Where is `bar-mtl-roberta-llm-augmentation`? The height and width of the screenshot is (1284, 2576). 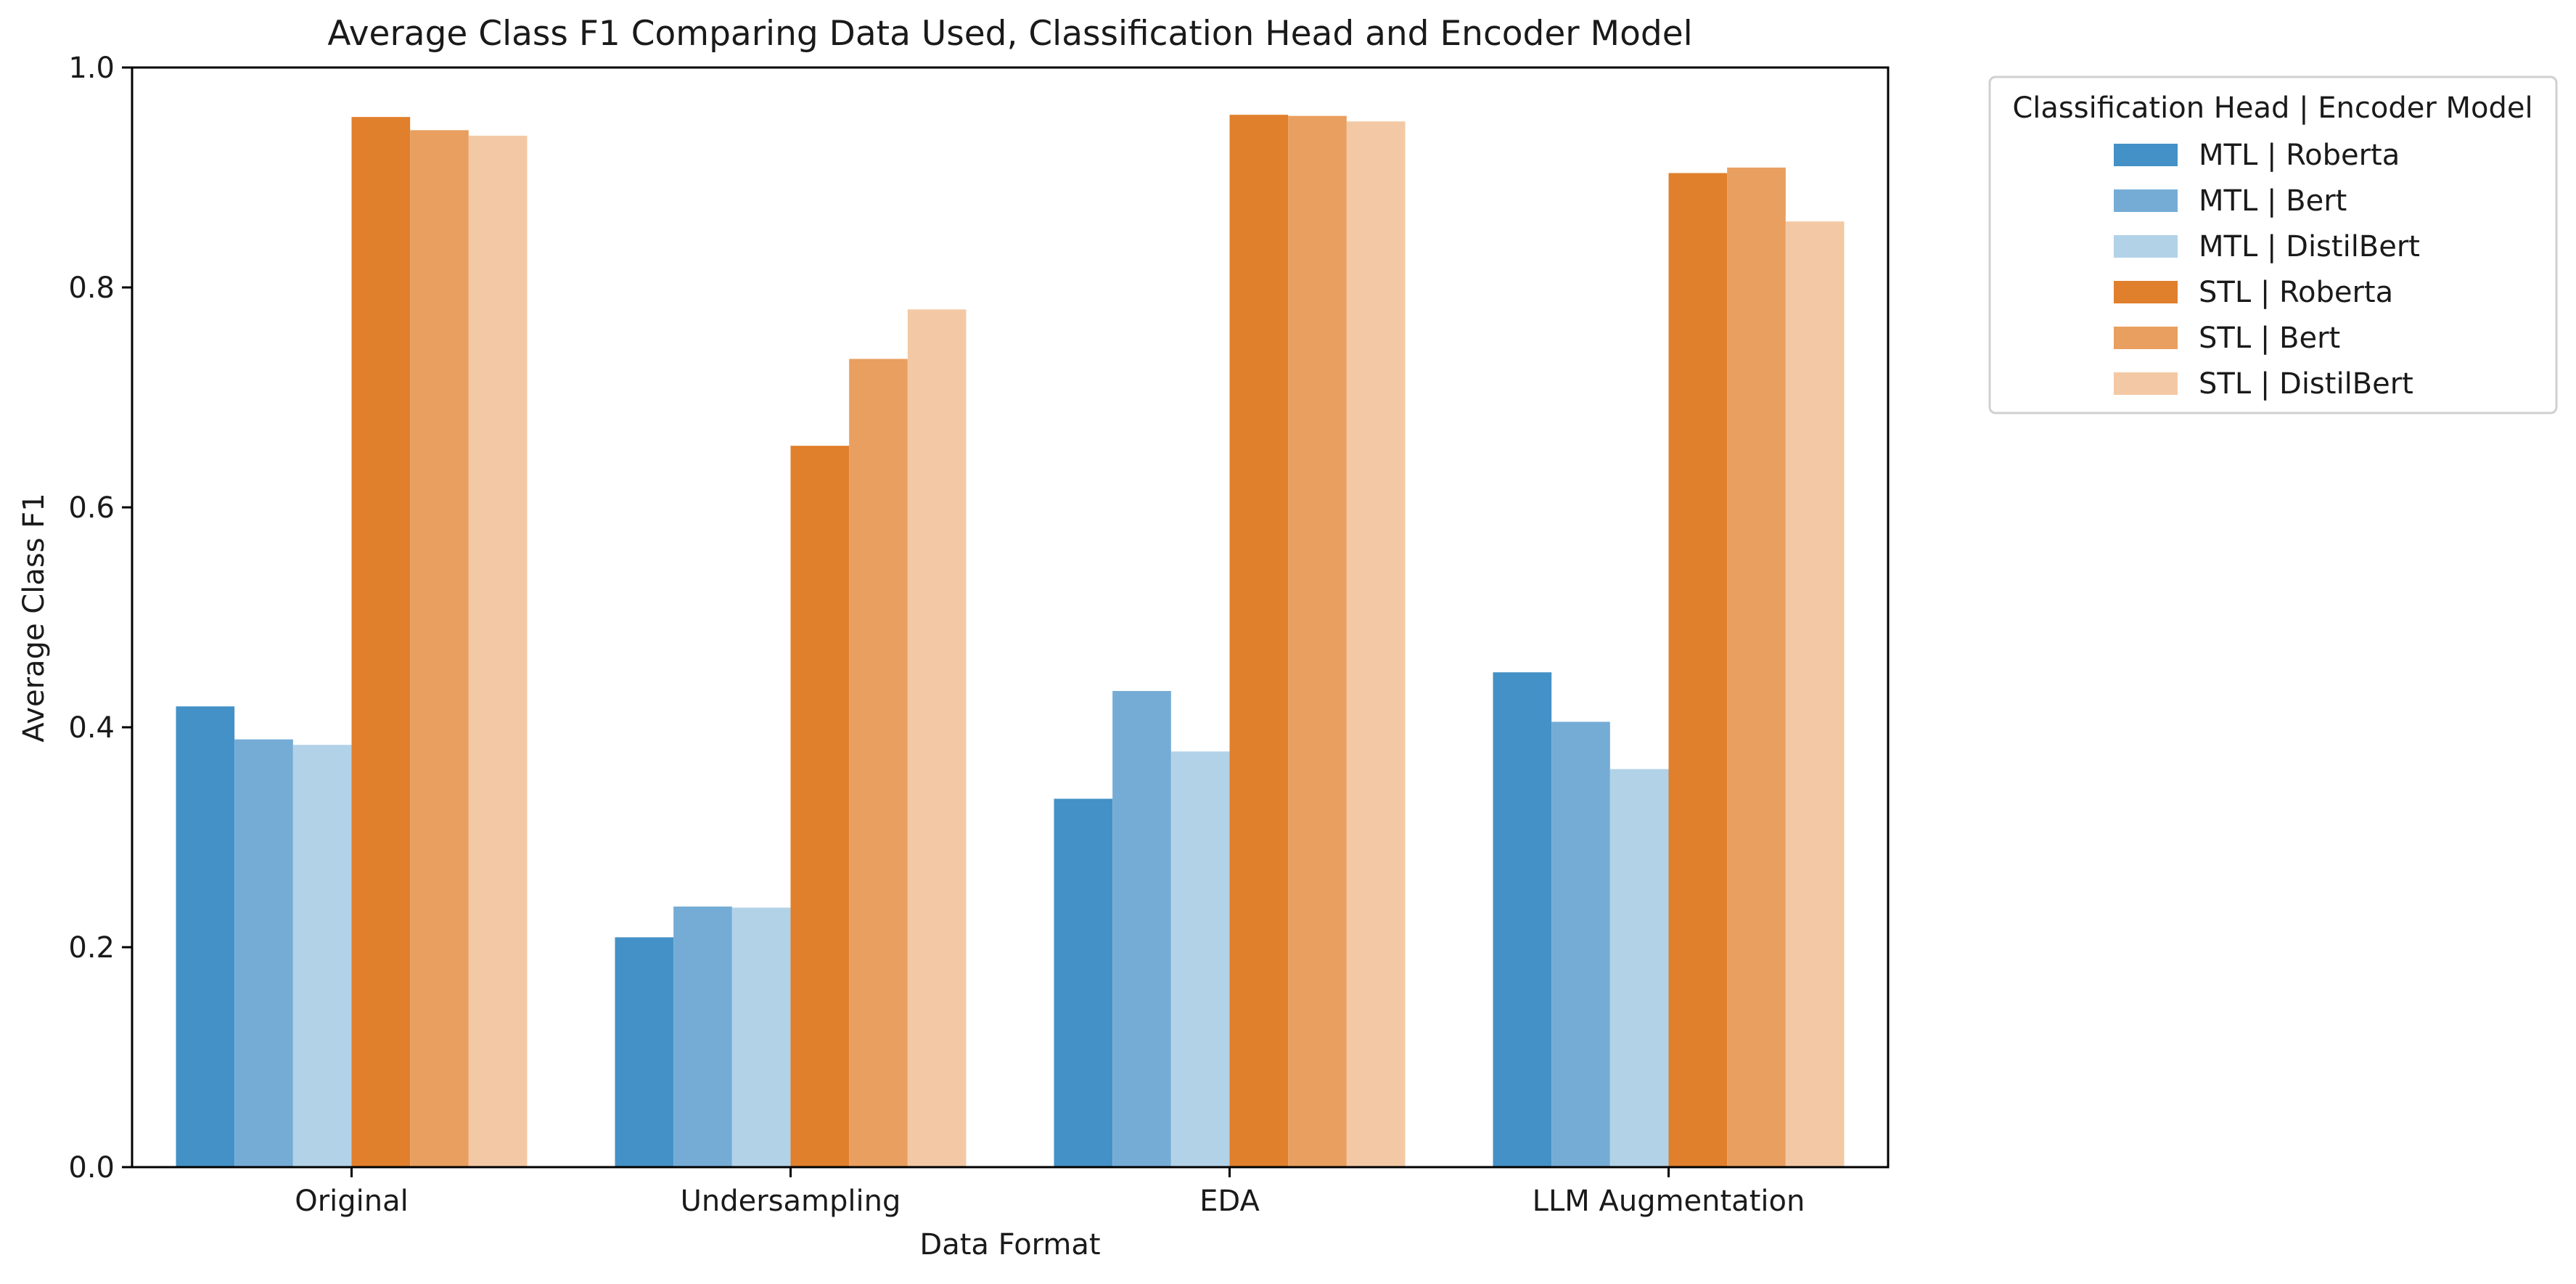 bar-mtl-roberta-llm-augmentation is located at coordinates (1522, 919).